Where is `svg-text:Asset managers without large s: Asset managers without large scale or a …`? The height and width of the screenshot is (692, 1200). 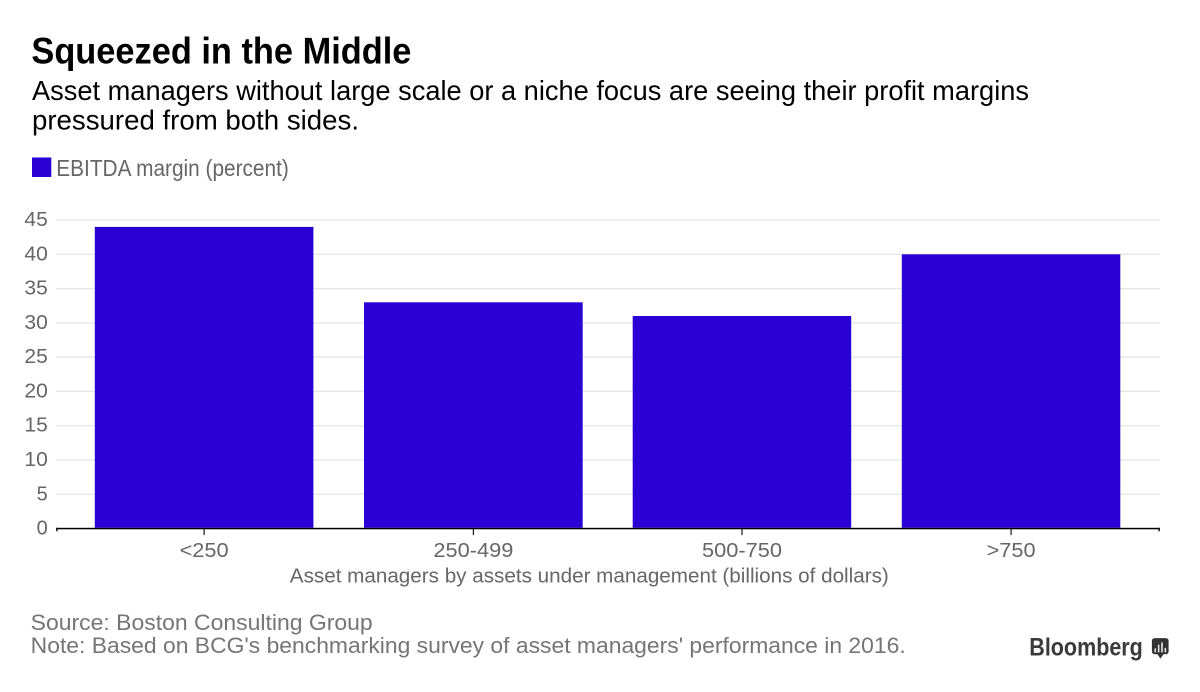
svg-text:Asset managers without large s: Asset managers without large scale or a … is located at coordinates (530, 90).